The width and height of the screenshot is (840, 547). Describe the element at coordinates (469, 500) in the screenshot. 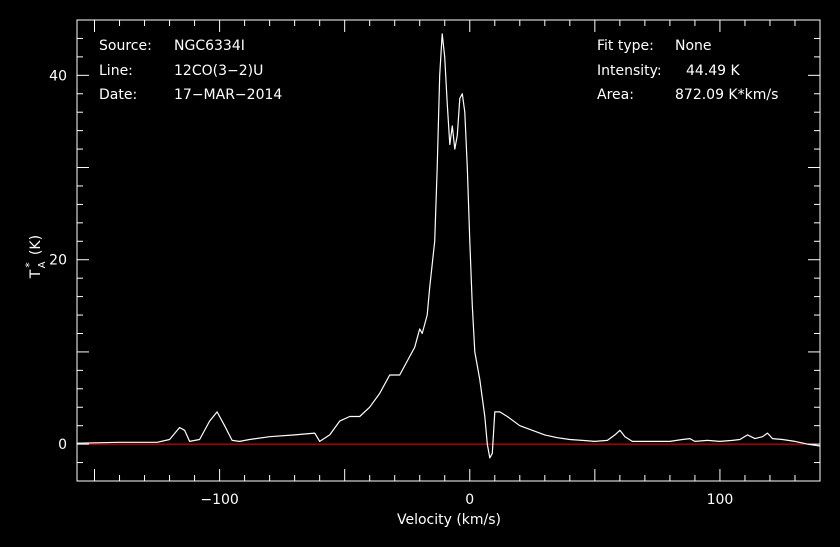

I see `x-tick-label: 0` at that location.